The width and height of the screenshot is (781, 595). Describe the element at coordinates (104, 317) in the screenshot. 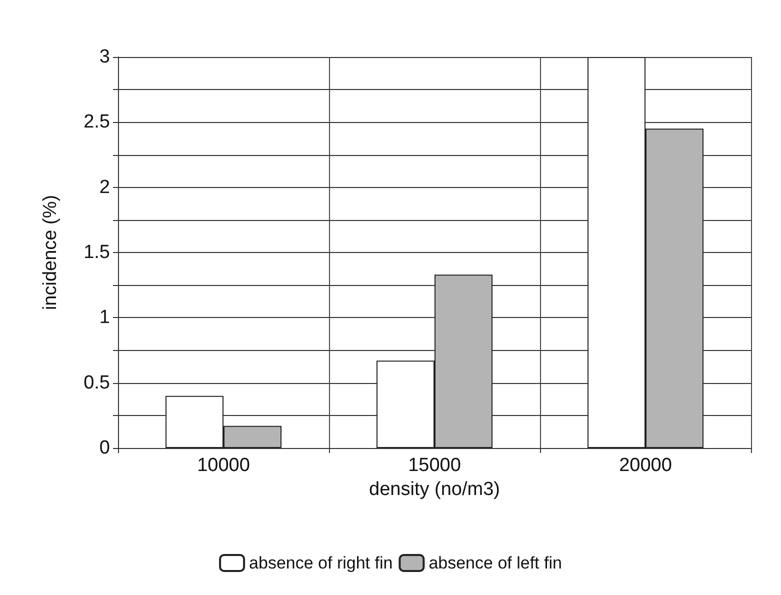

I see `y-tick-label: 1` at that location.